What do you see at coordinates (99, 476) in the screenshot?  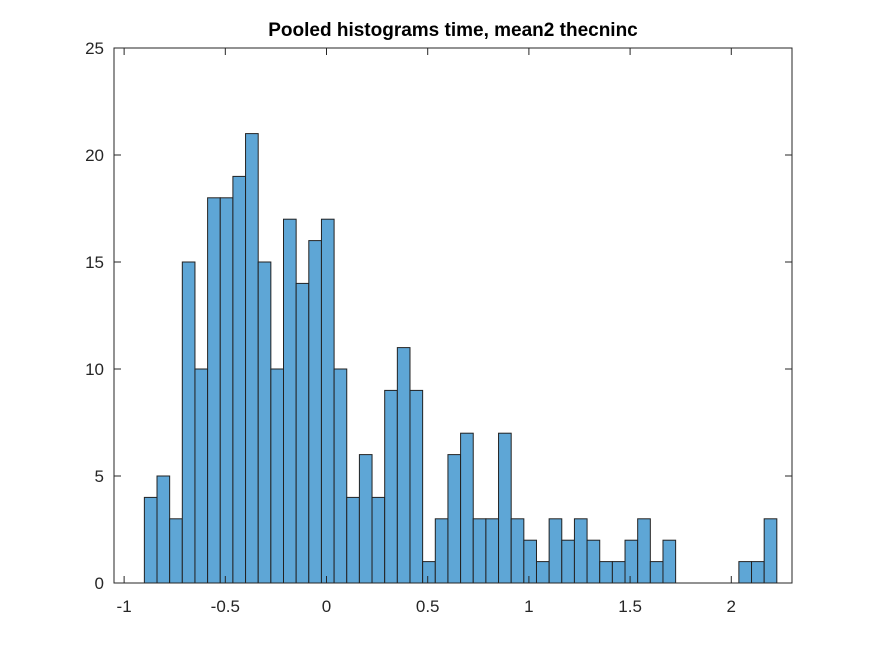 I see `y-tick-label: 5` at bounding box center [99, 476].